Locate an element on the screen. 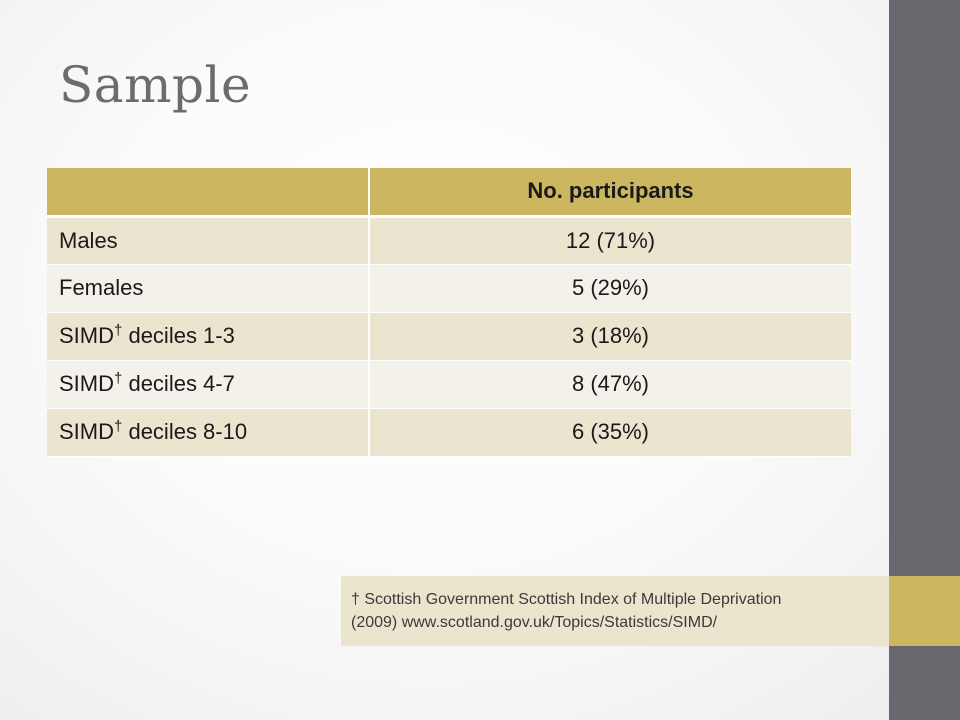 The image size is (960, 720). table-row: SIMD† deciles 1-3 3 (18%) is located at coordinates (449, 336).